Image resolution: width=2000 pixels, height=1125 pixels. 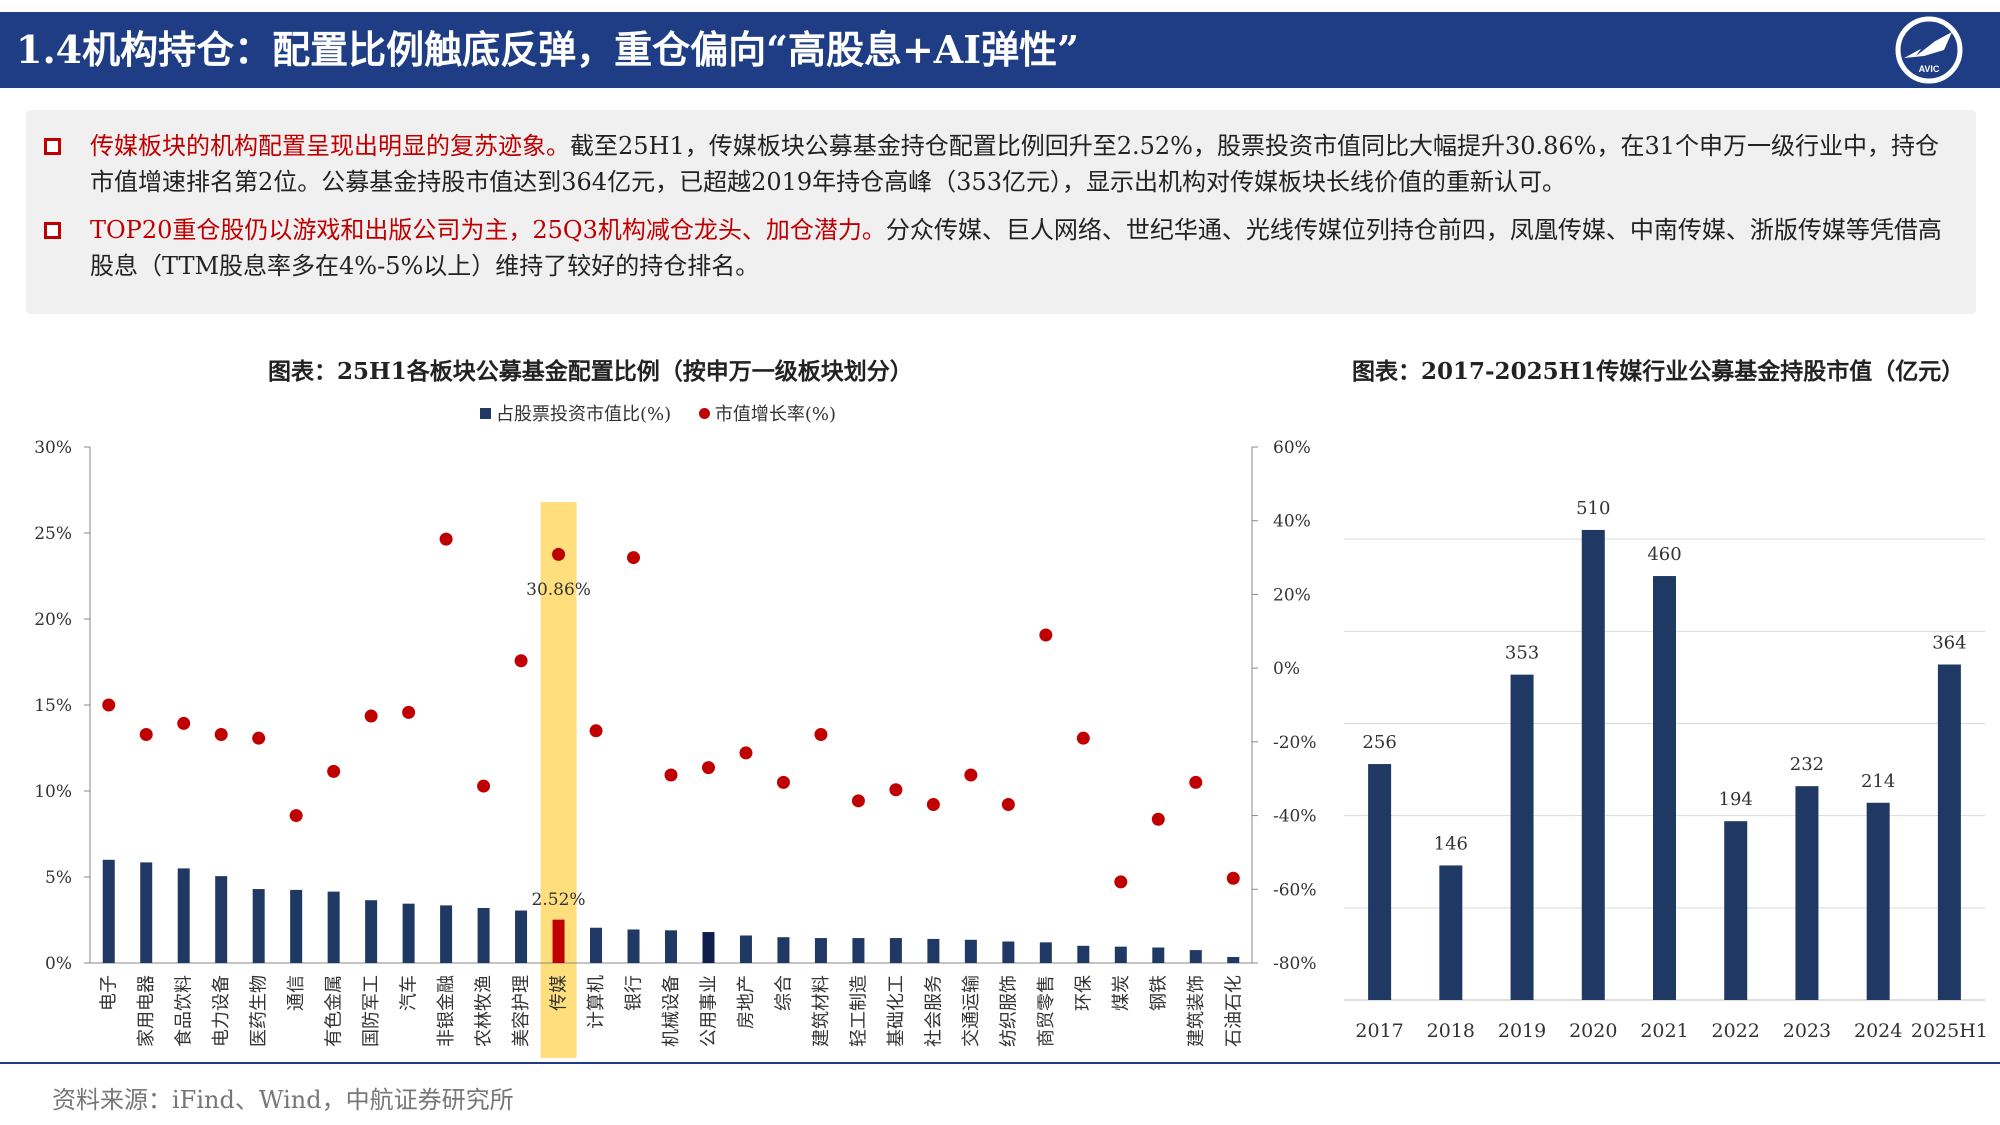 What do you see at coordinates (1878, 901) in the screenshot?
I see `bar-2024` at bounding box center [1878, 901].